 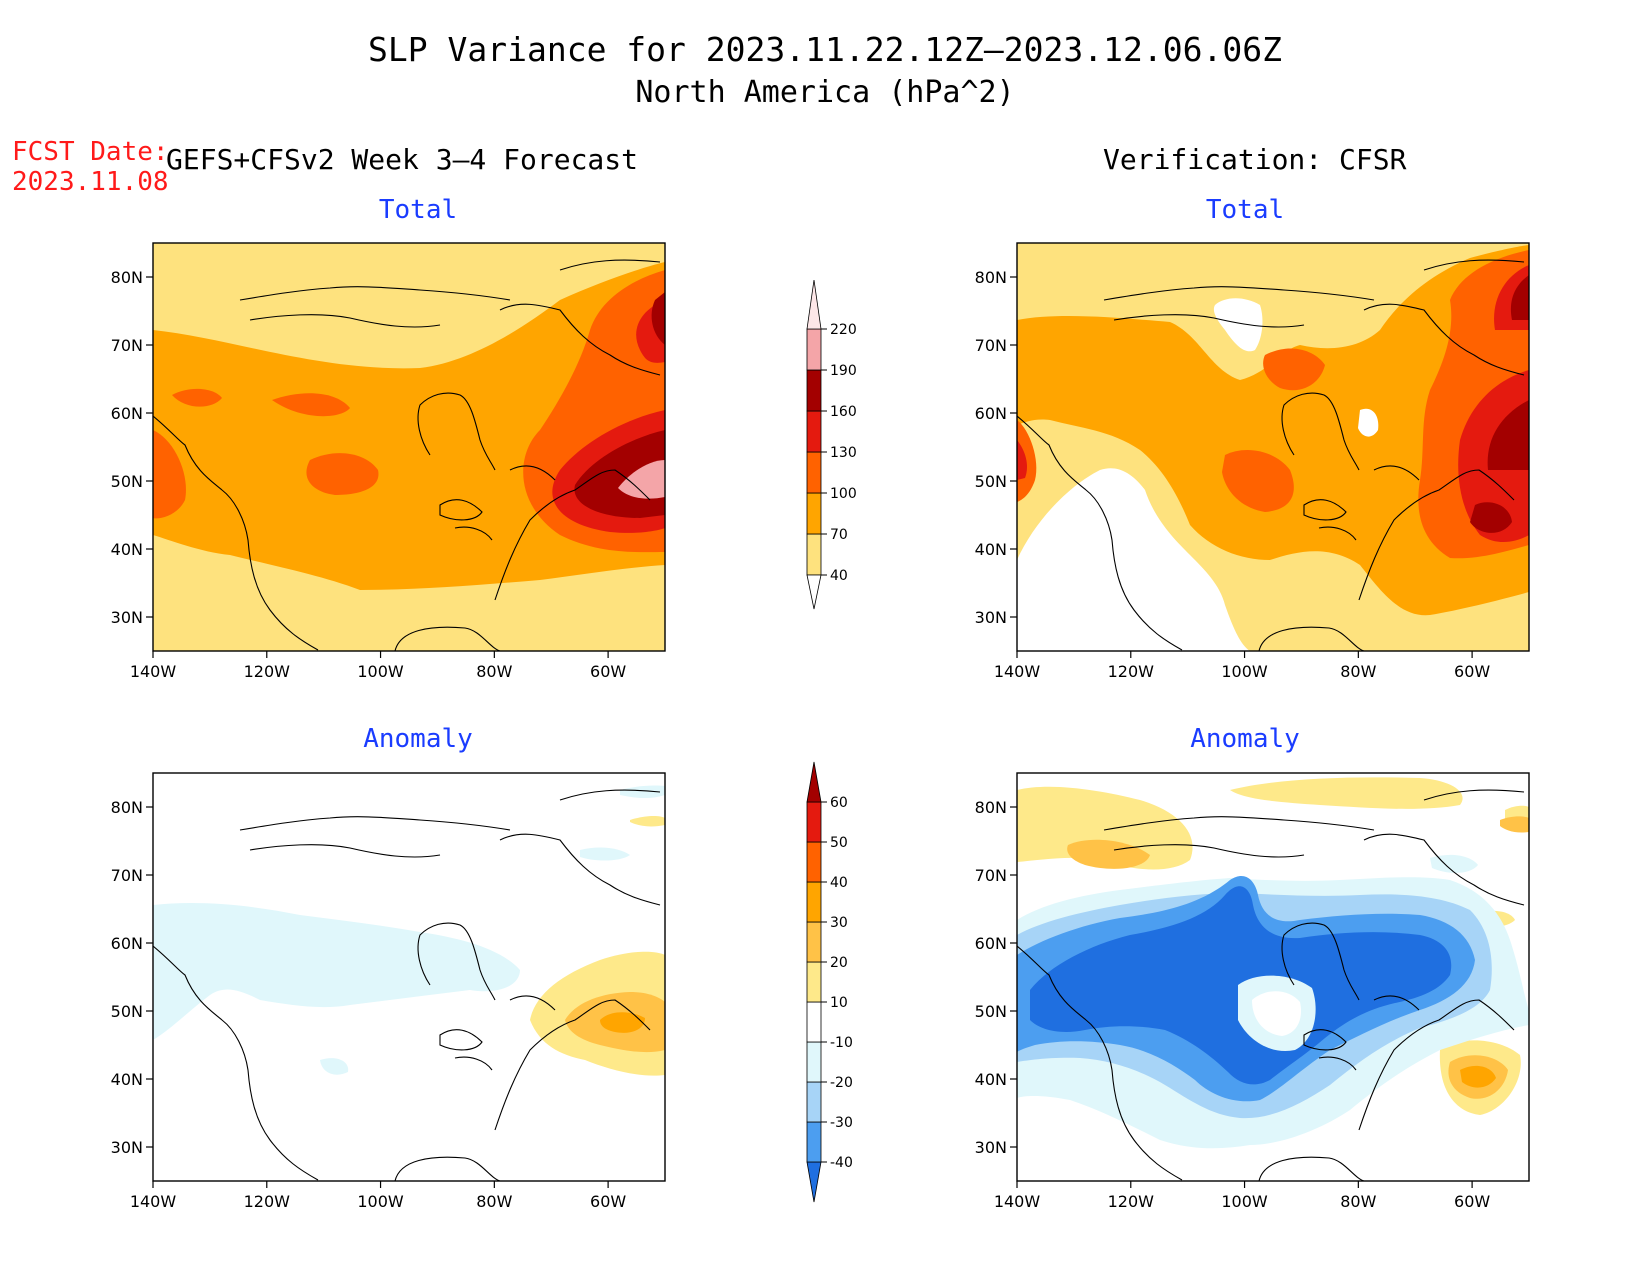 What do you see at coordinates (829, 982) in the screenshot?
I see `colorbar-anomaly: -40 -30 -20 -10 10 20 30 40 50 60` at bounding box center [829, 982].